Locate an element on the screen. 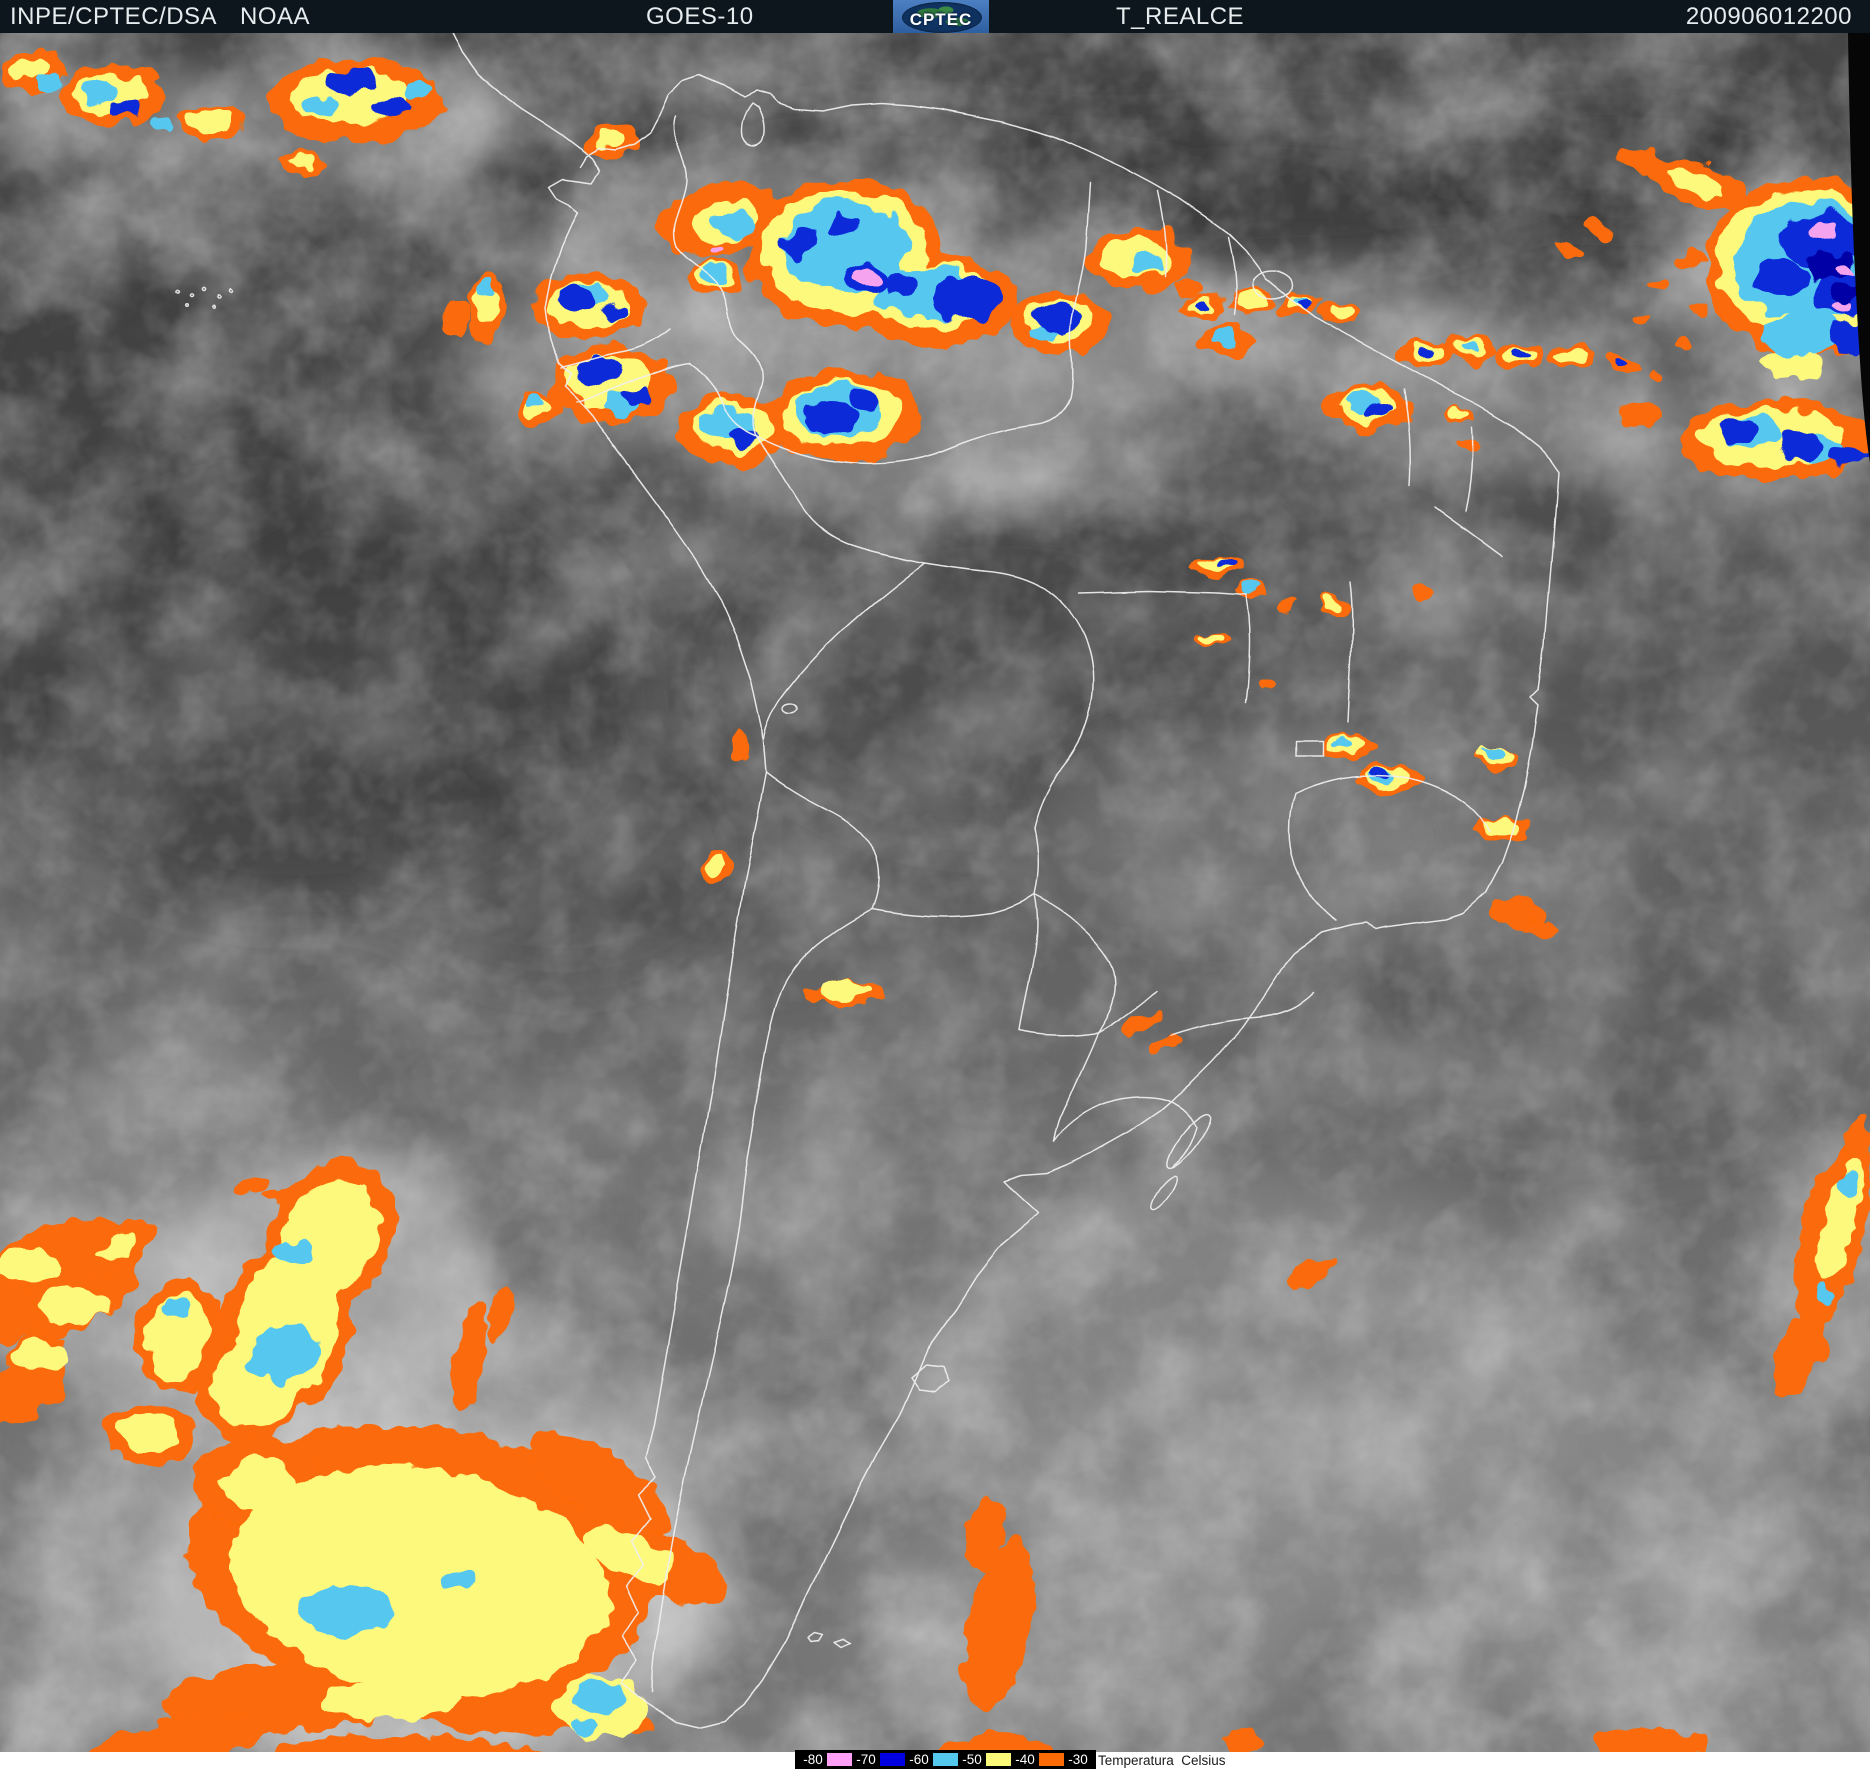 Image resolution: width=1870 pixels, height=1770 pixels. cptec-logo-text: CPTEC is located at coordinates (941, 19).